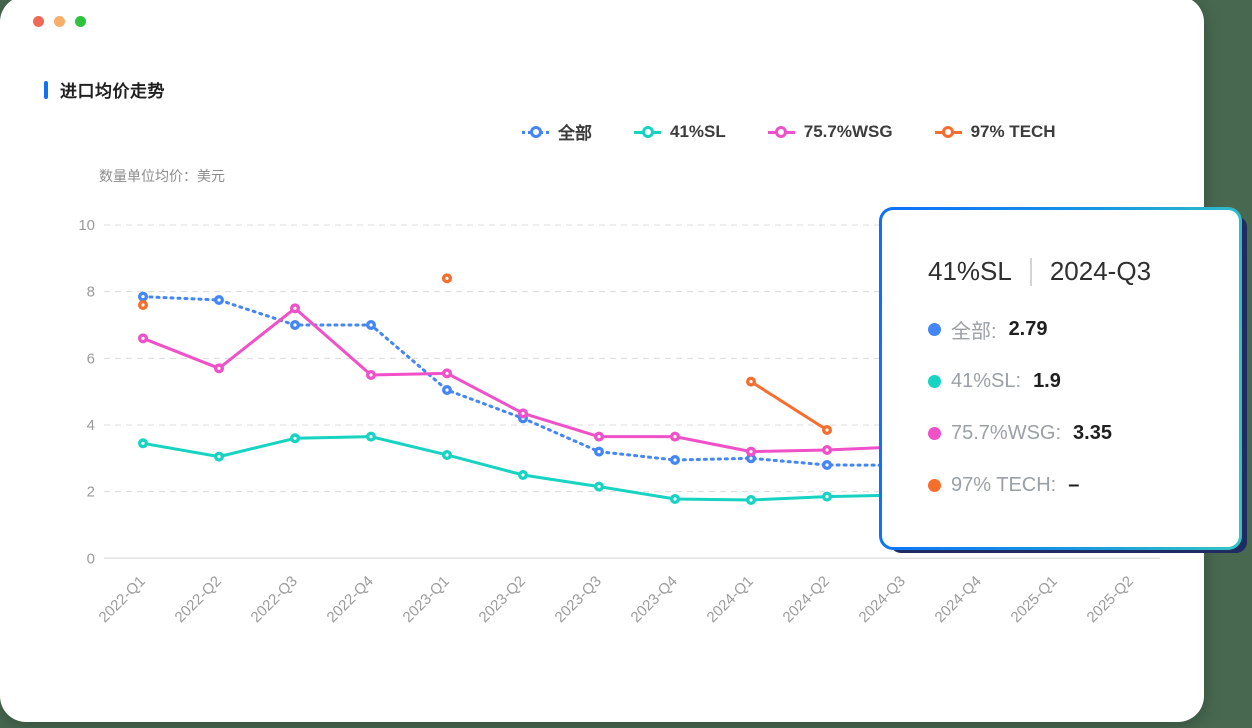 Image resolution: width=1252 pixels, height=728 pixels. What do you see at coordinates (1083, 381) in the screenshot?
I see `tooltip-row: 41%SL: 1.9` at bounding box center [1083, 381].